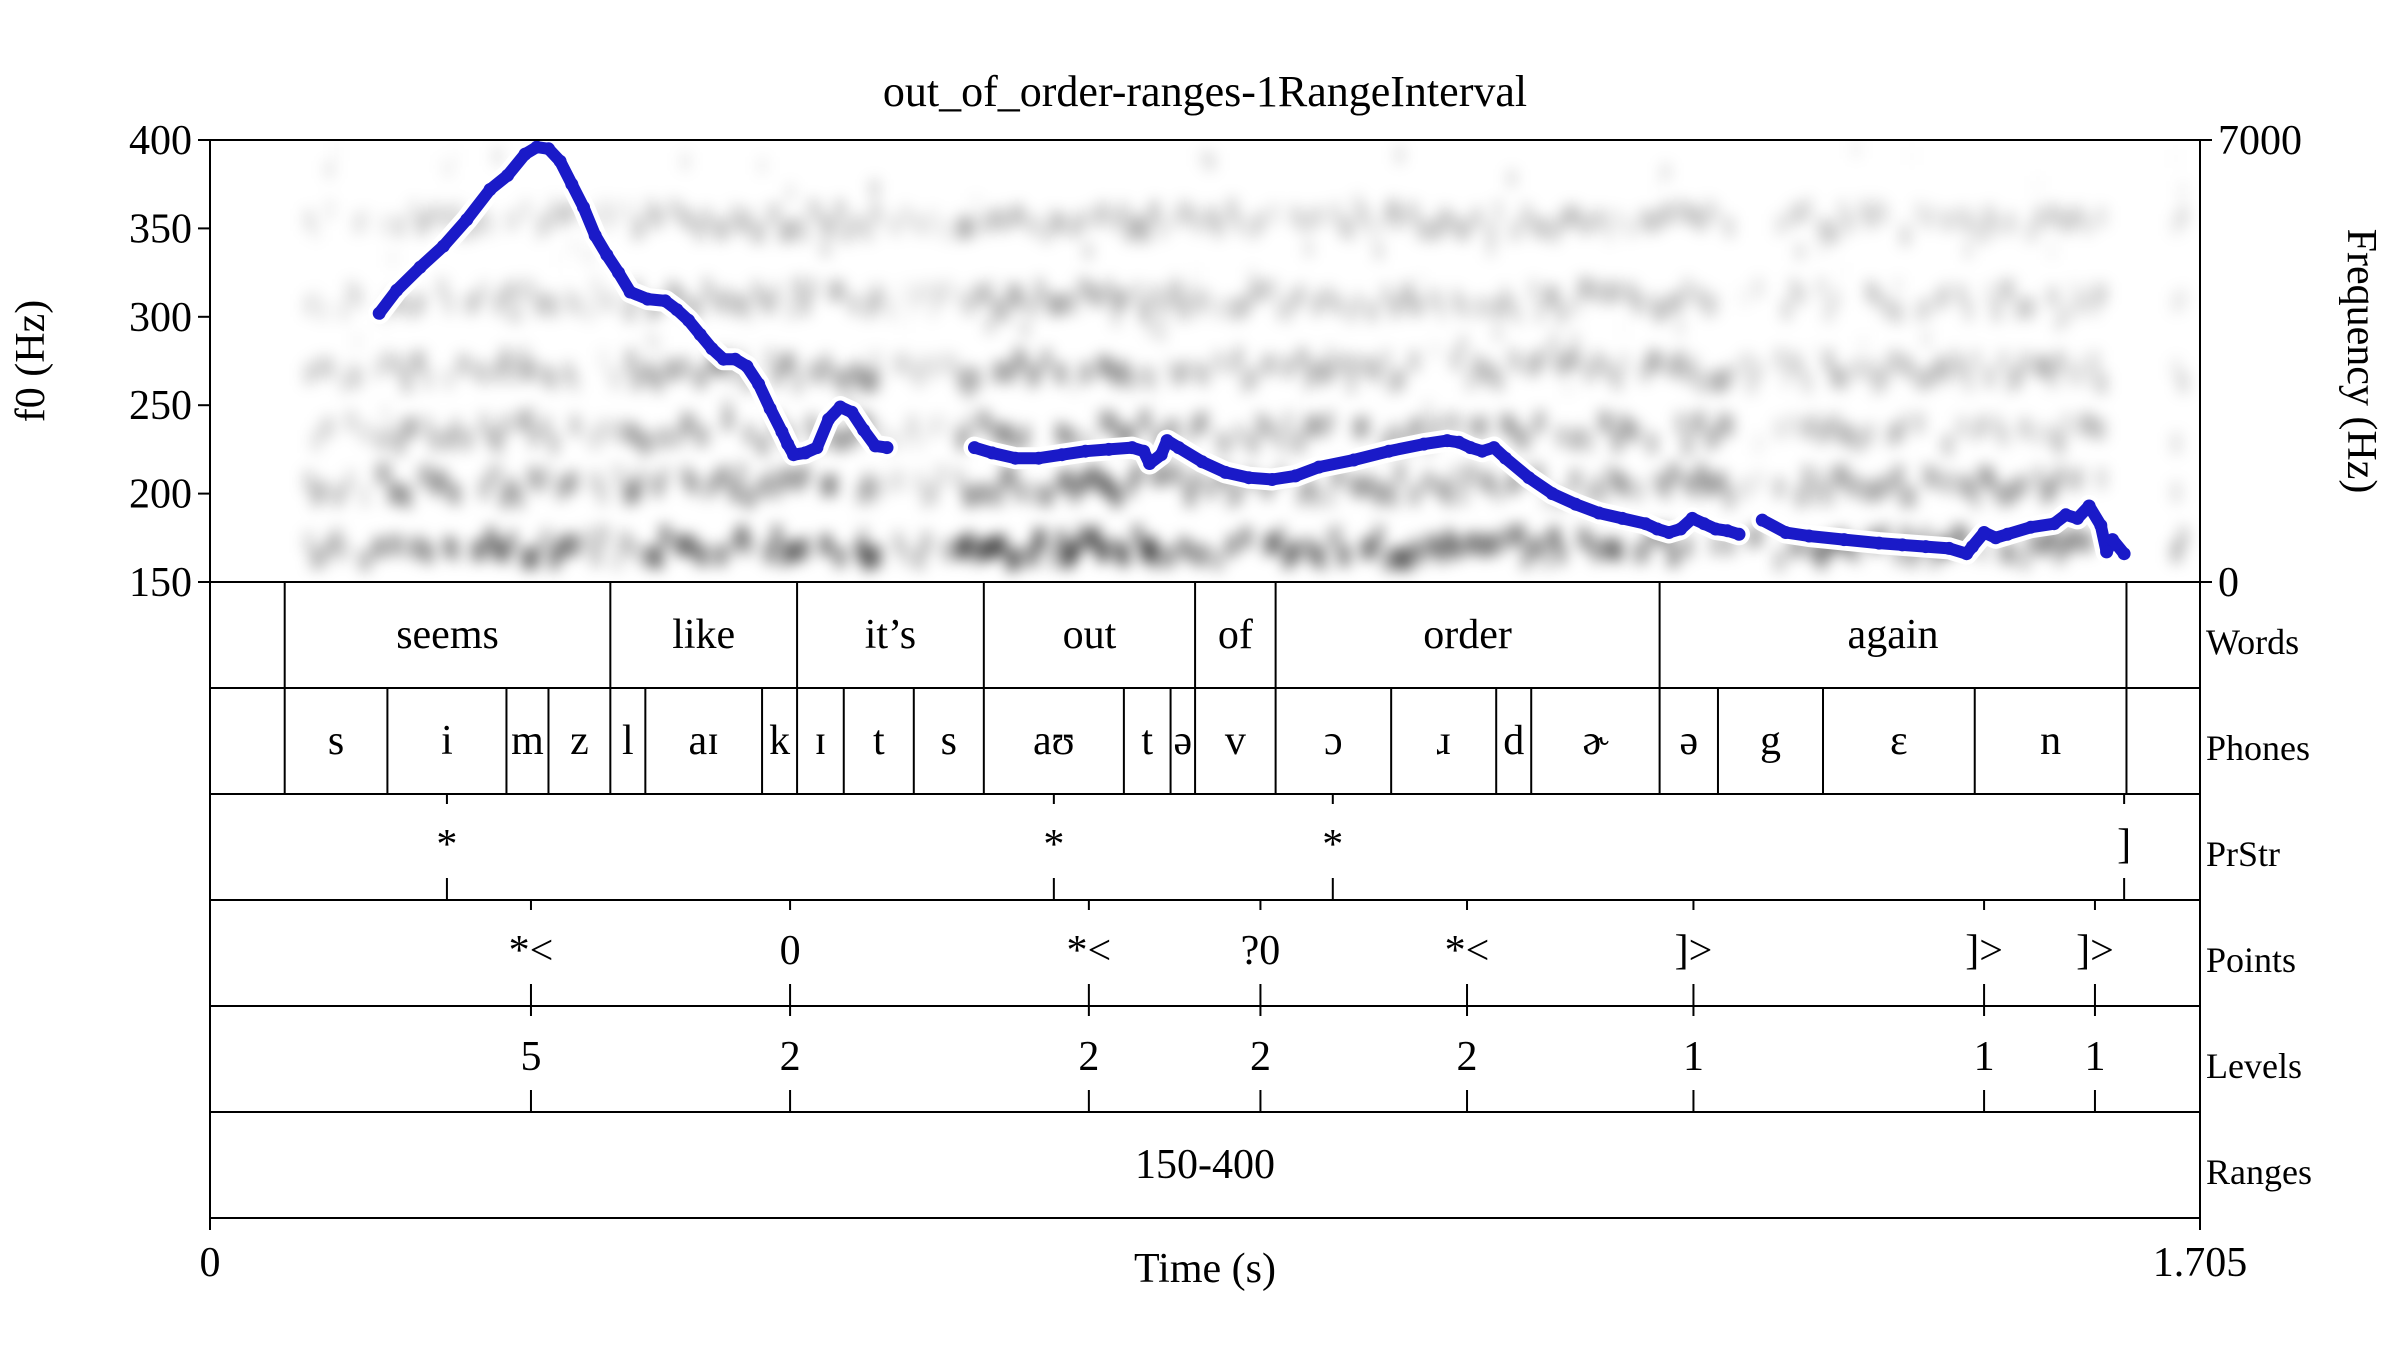 The image size is (2400, 1361). What do you see at coordinates (447, 741) in the screenshot?
I see `interval-label: i` at bounding box center [447, 741].